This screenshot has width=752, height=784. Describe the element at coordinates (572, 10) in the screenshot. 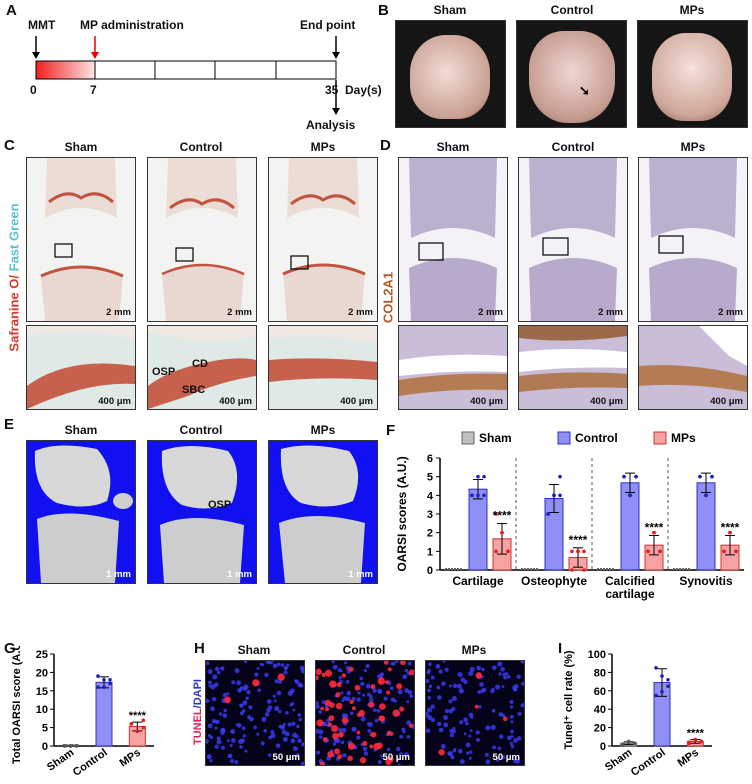

I see `b-title-control: Control` at that location.